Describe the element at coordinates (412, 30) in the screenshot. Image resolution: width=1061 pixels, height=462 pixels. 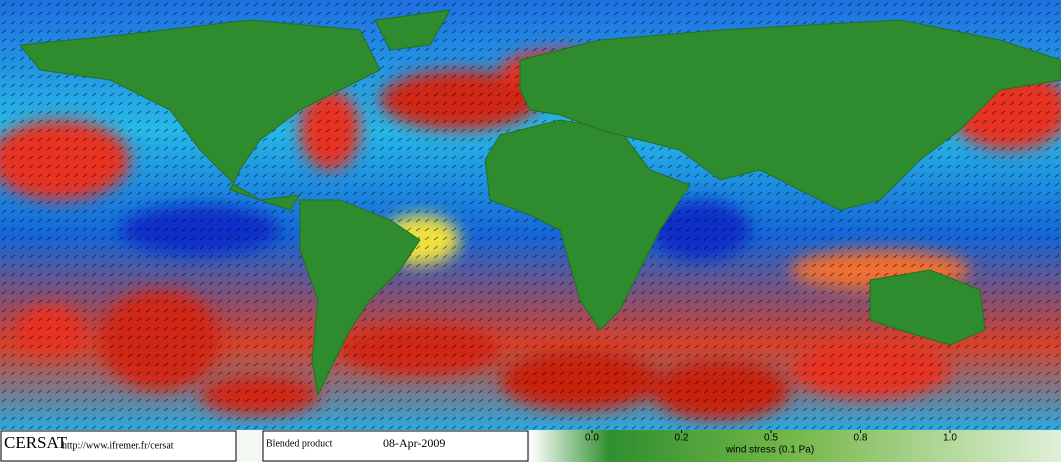
I see `greenland` at that location.